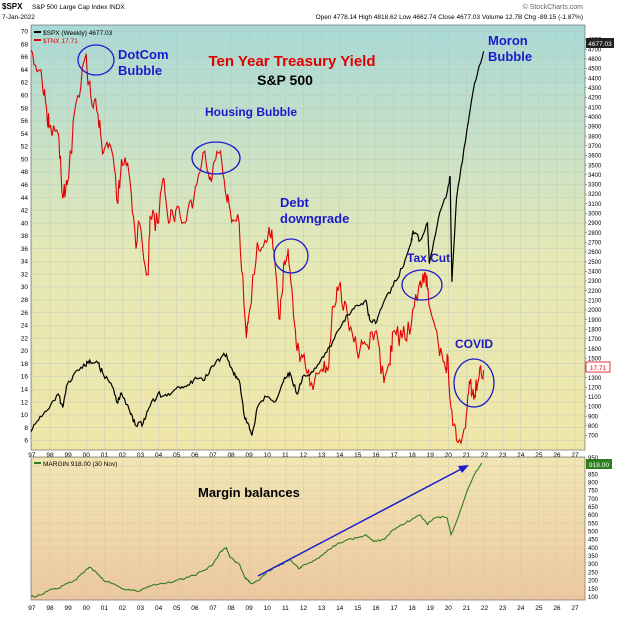 The width and height of the screenshot is (640, 640). I want to click on right-tick-label: 3500, so click(595, 166).